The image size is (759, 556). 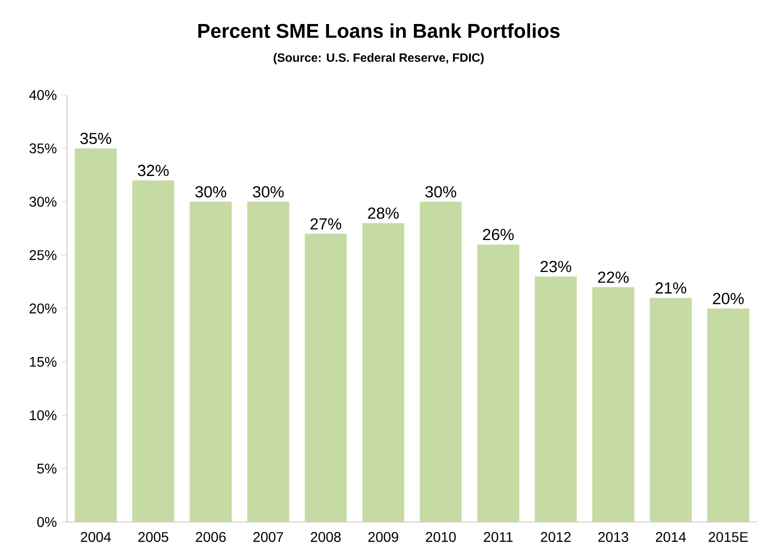 What do you see at coordinates (42, 201) in the screenshot?
I see `y-tick-label: 30%` at bounding box center [42, 201].